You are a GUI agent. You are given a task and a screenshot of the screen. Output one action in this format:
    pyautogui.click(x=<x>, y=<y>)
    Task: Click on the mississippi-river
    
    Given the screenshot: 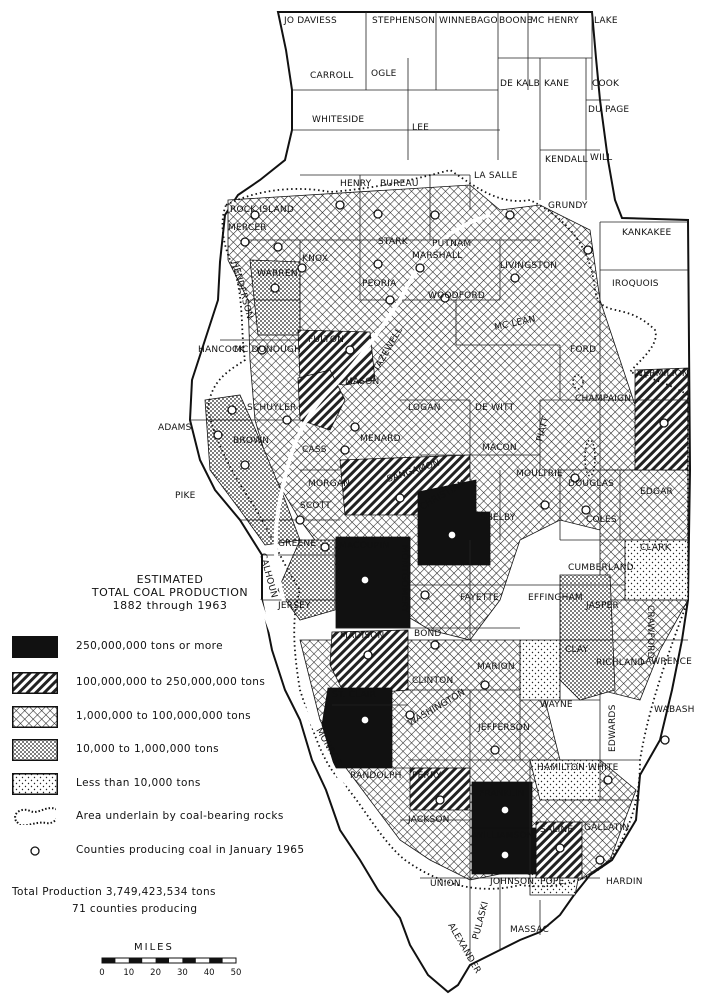 What is the action you would take?
    pyautogui.click(x=345, y=765)
    